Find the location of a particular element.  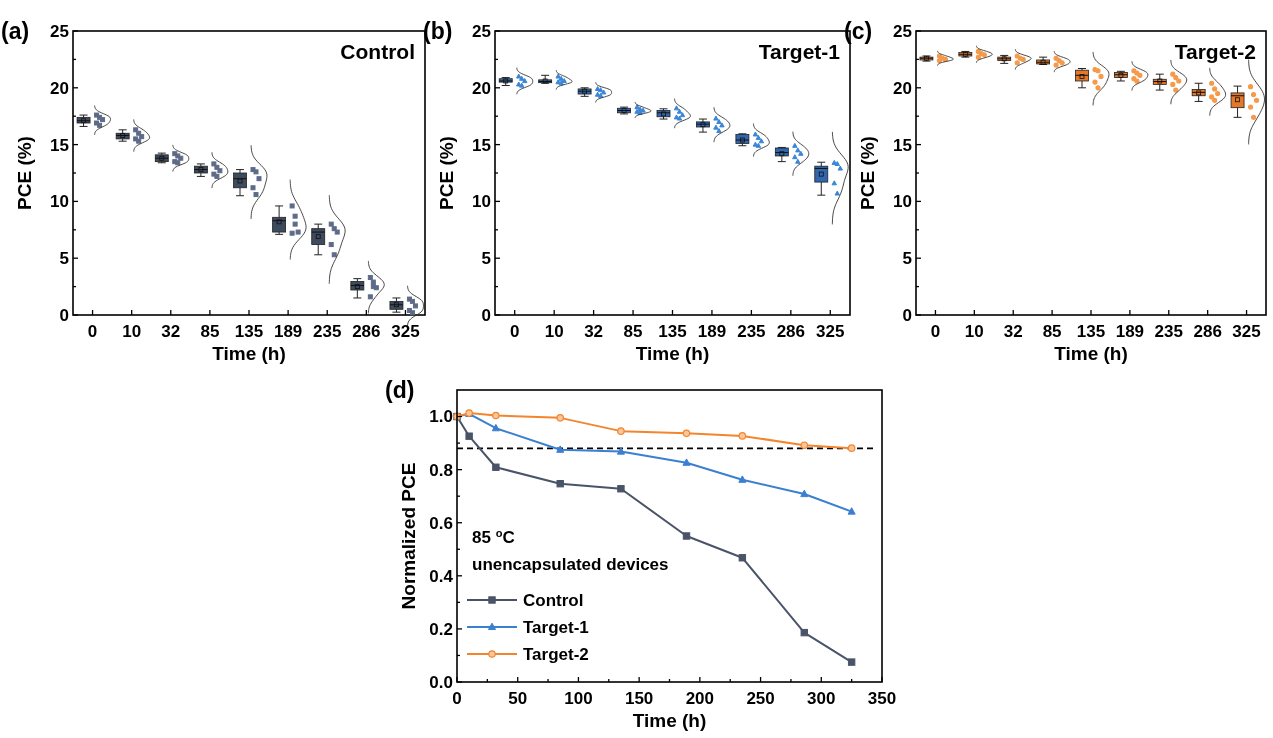

y-tick-label: 0.6 is located at coordinates (441, 523).